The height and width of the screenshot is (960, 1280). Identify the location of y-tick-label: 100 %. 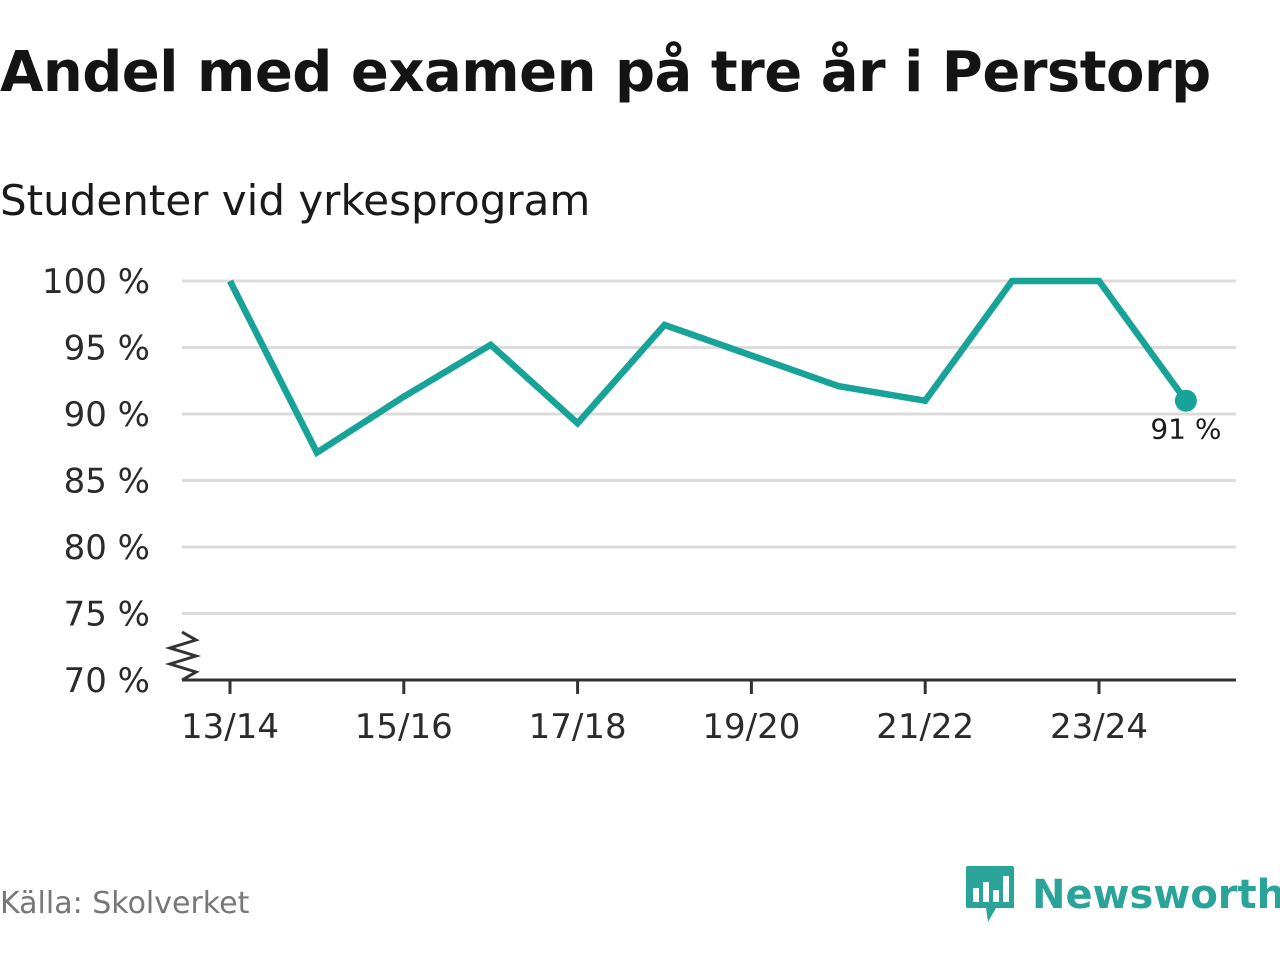
(96, 282).